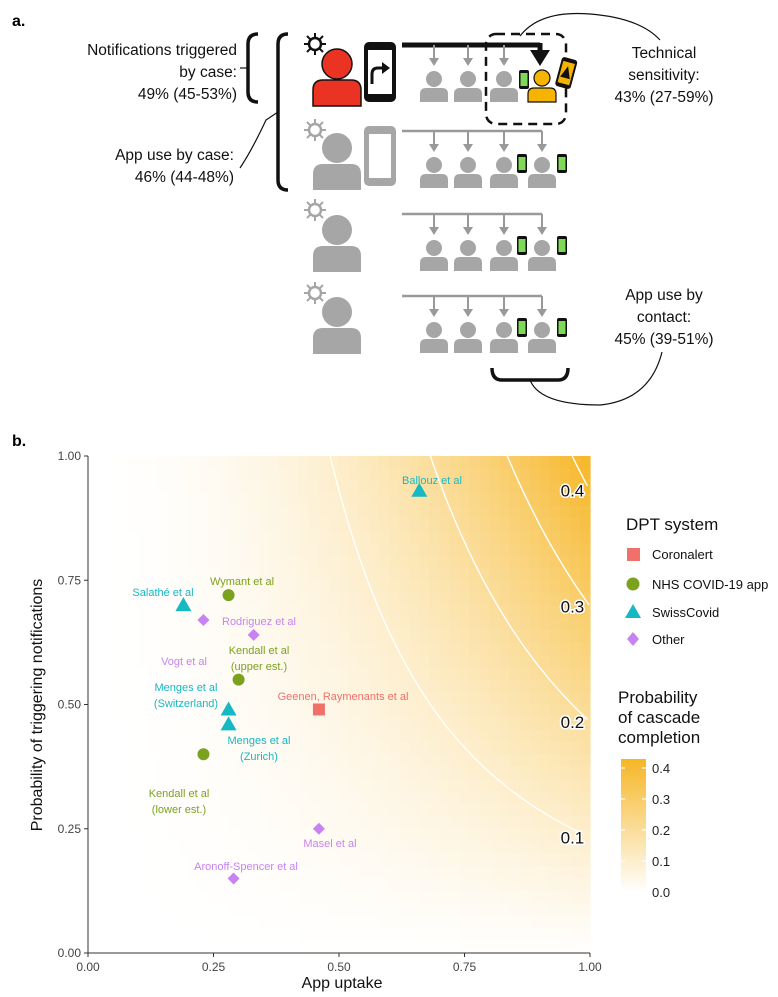 This screenshot has width=778, height=997. Describe the element at coordinates (259, 140) in the screenshot. I see `connector-app-use-case` at that location.